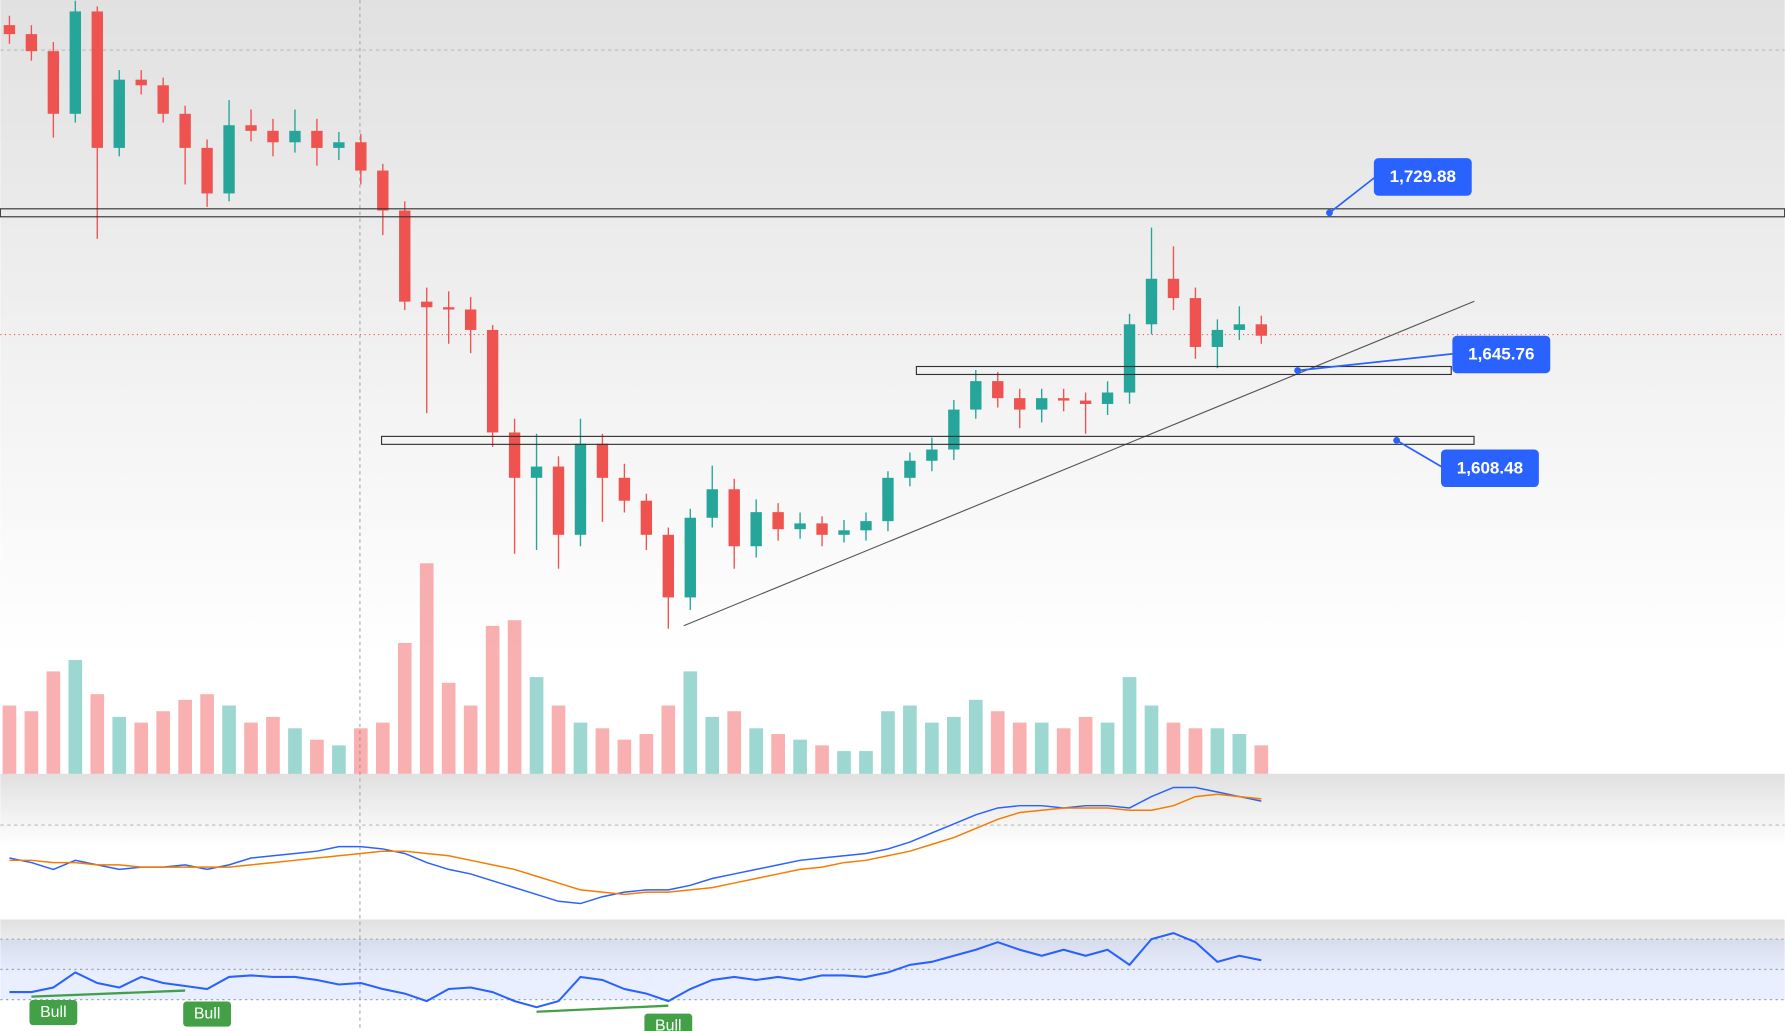 This screenshot has height=1031, width=1785. I want to click on rsi-pane, so click(892, 975).